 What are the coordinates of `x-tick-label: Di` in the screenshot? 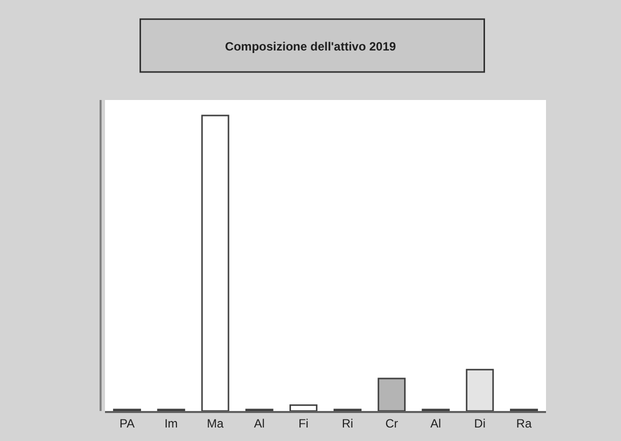 It's located at (480, 423).